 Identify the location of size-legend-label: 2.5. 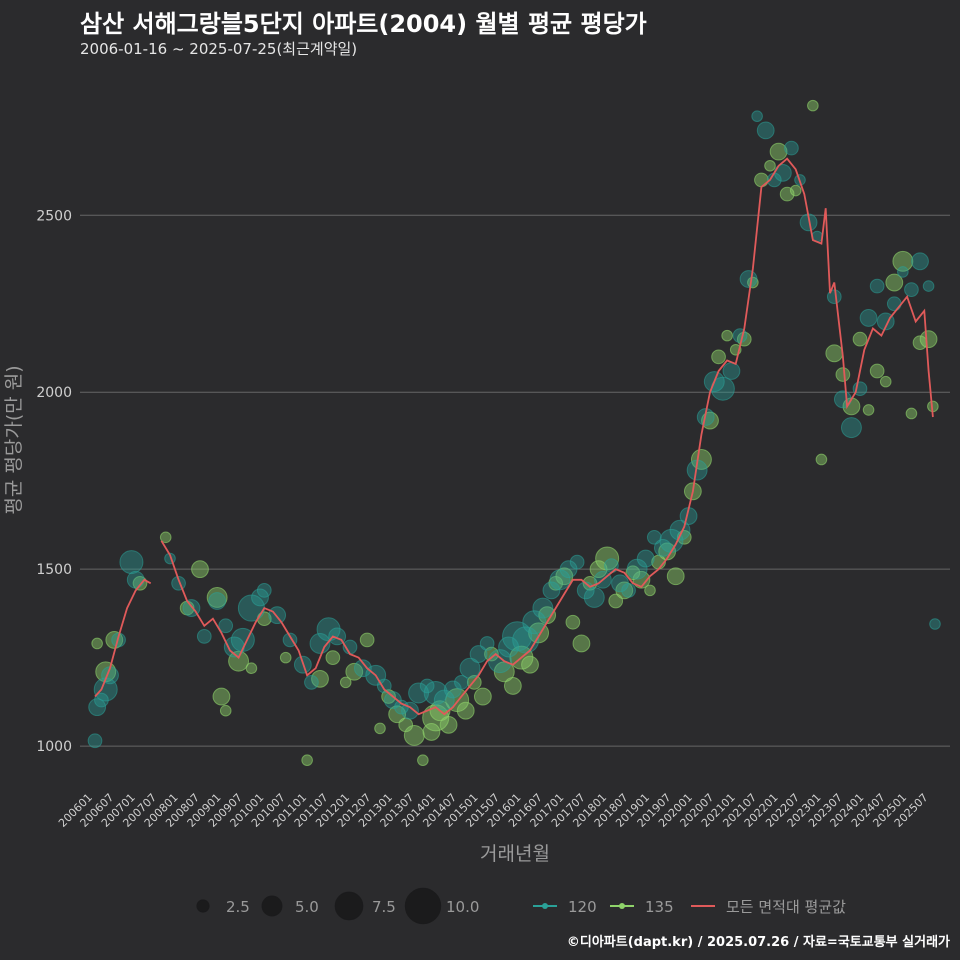
(238, 907).